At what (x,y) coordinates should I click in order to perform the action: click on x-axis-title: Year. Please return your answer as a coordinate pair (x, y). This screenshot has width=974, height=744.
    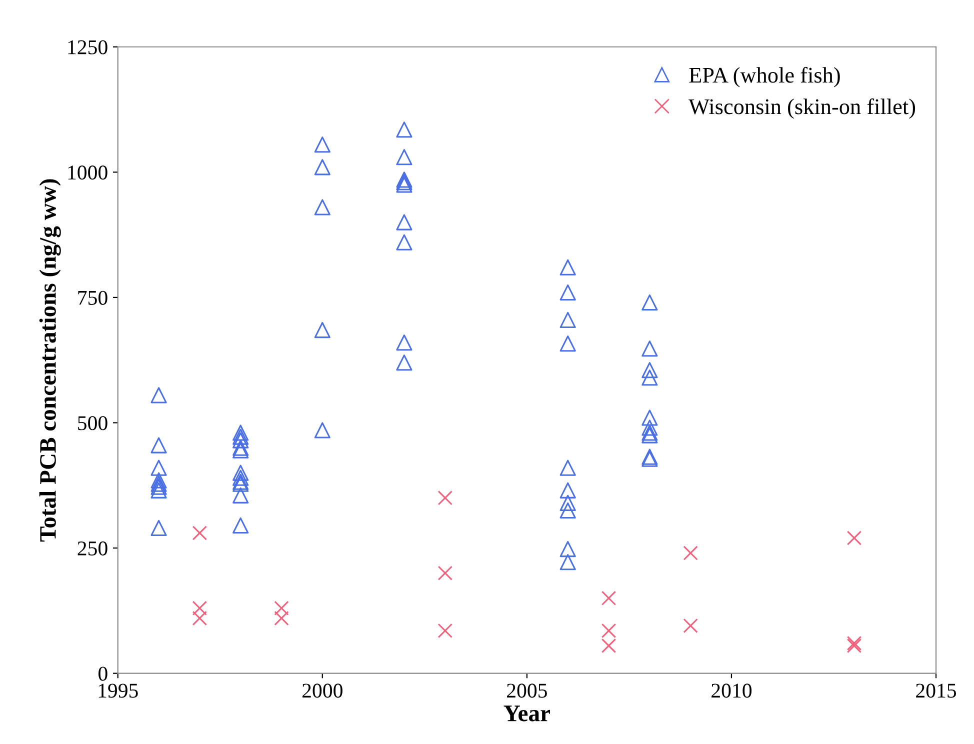
    Looking at the image, I should click on (527, 714).